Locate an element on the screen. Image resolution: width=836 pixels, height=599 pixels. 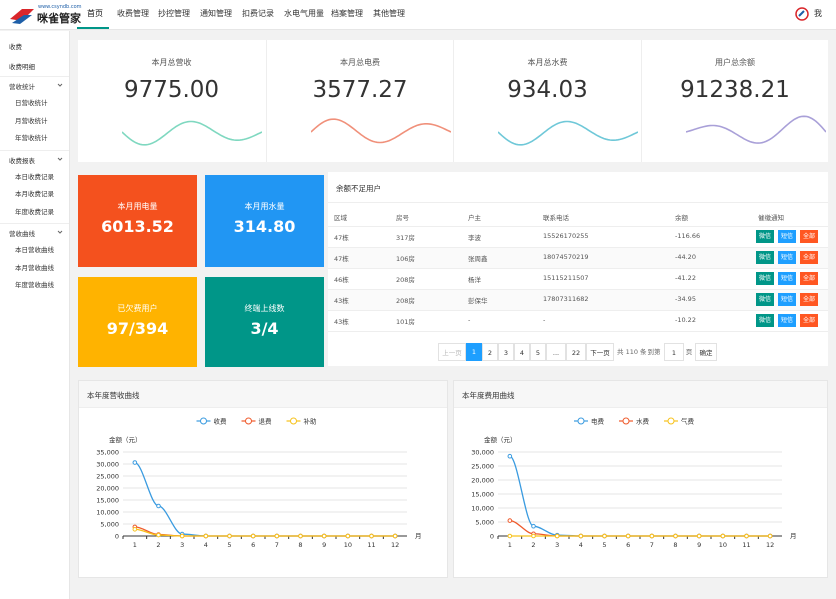
cell: 李波 is located at coordinates (474, 238).